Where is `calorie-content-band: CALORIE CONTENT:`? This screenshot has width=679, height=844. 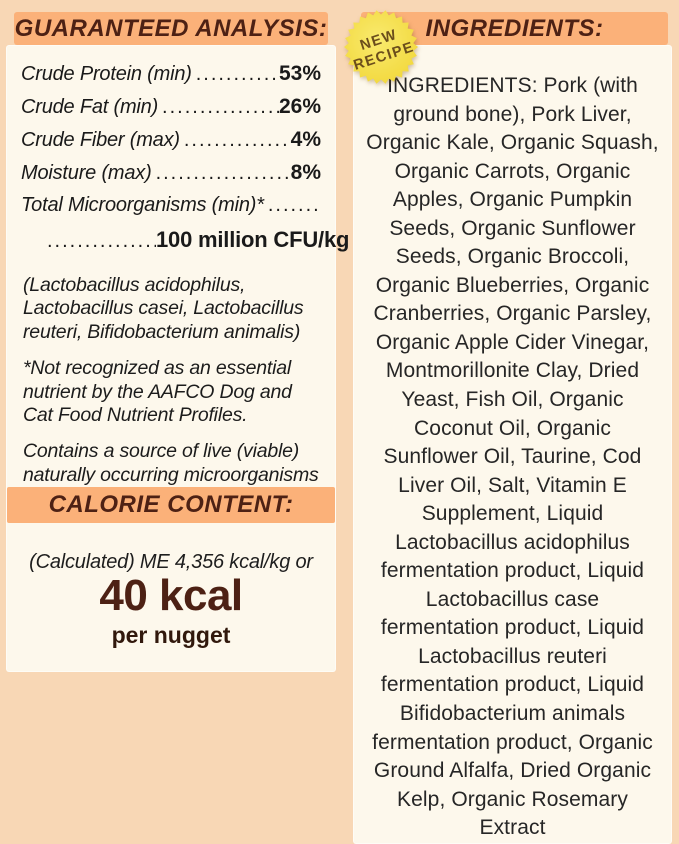
calorie-content-band: CALORIE CONTENT: is located at coordinates (171, 505).